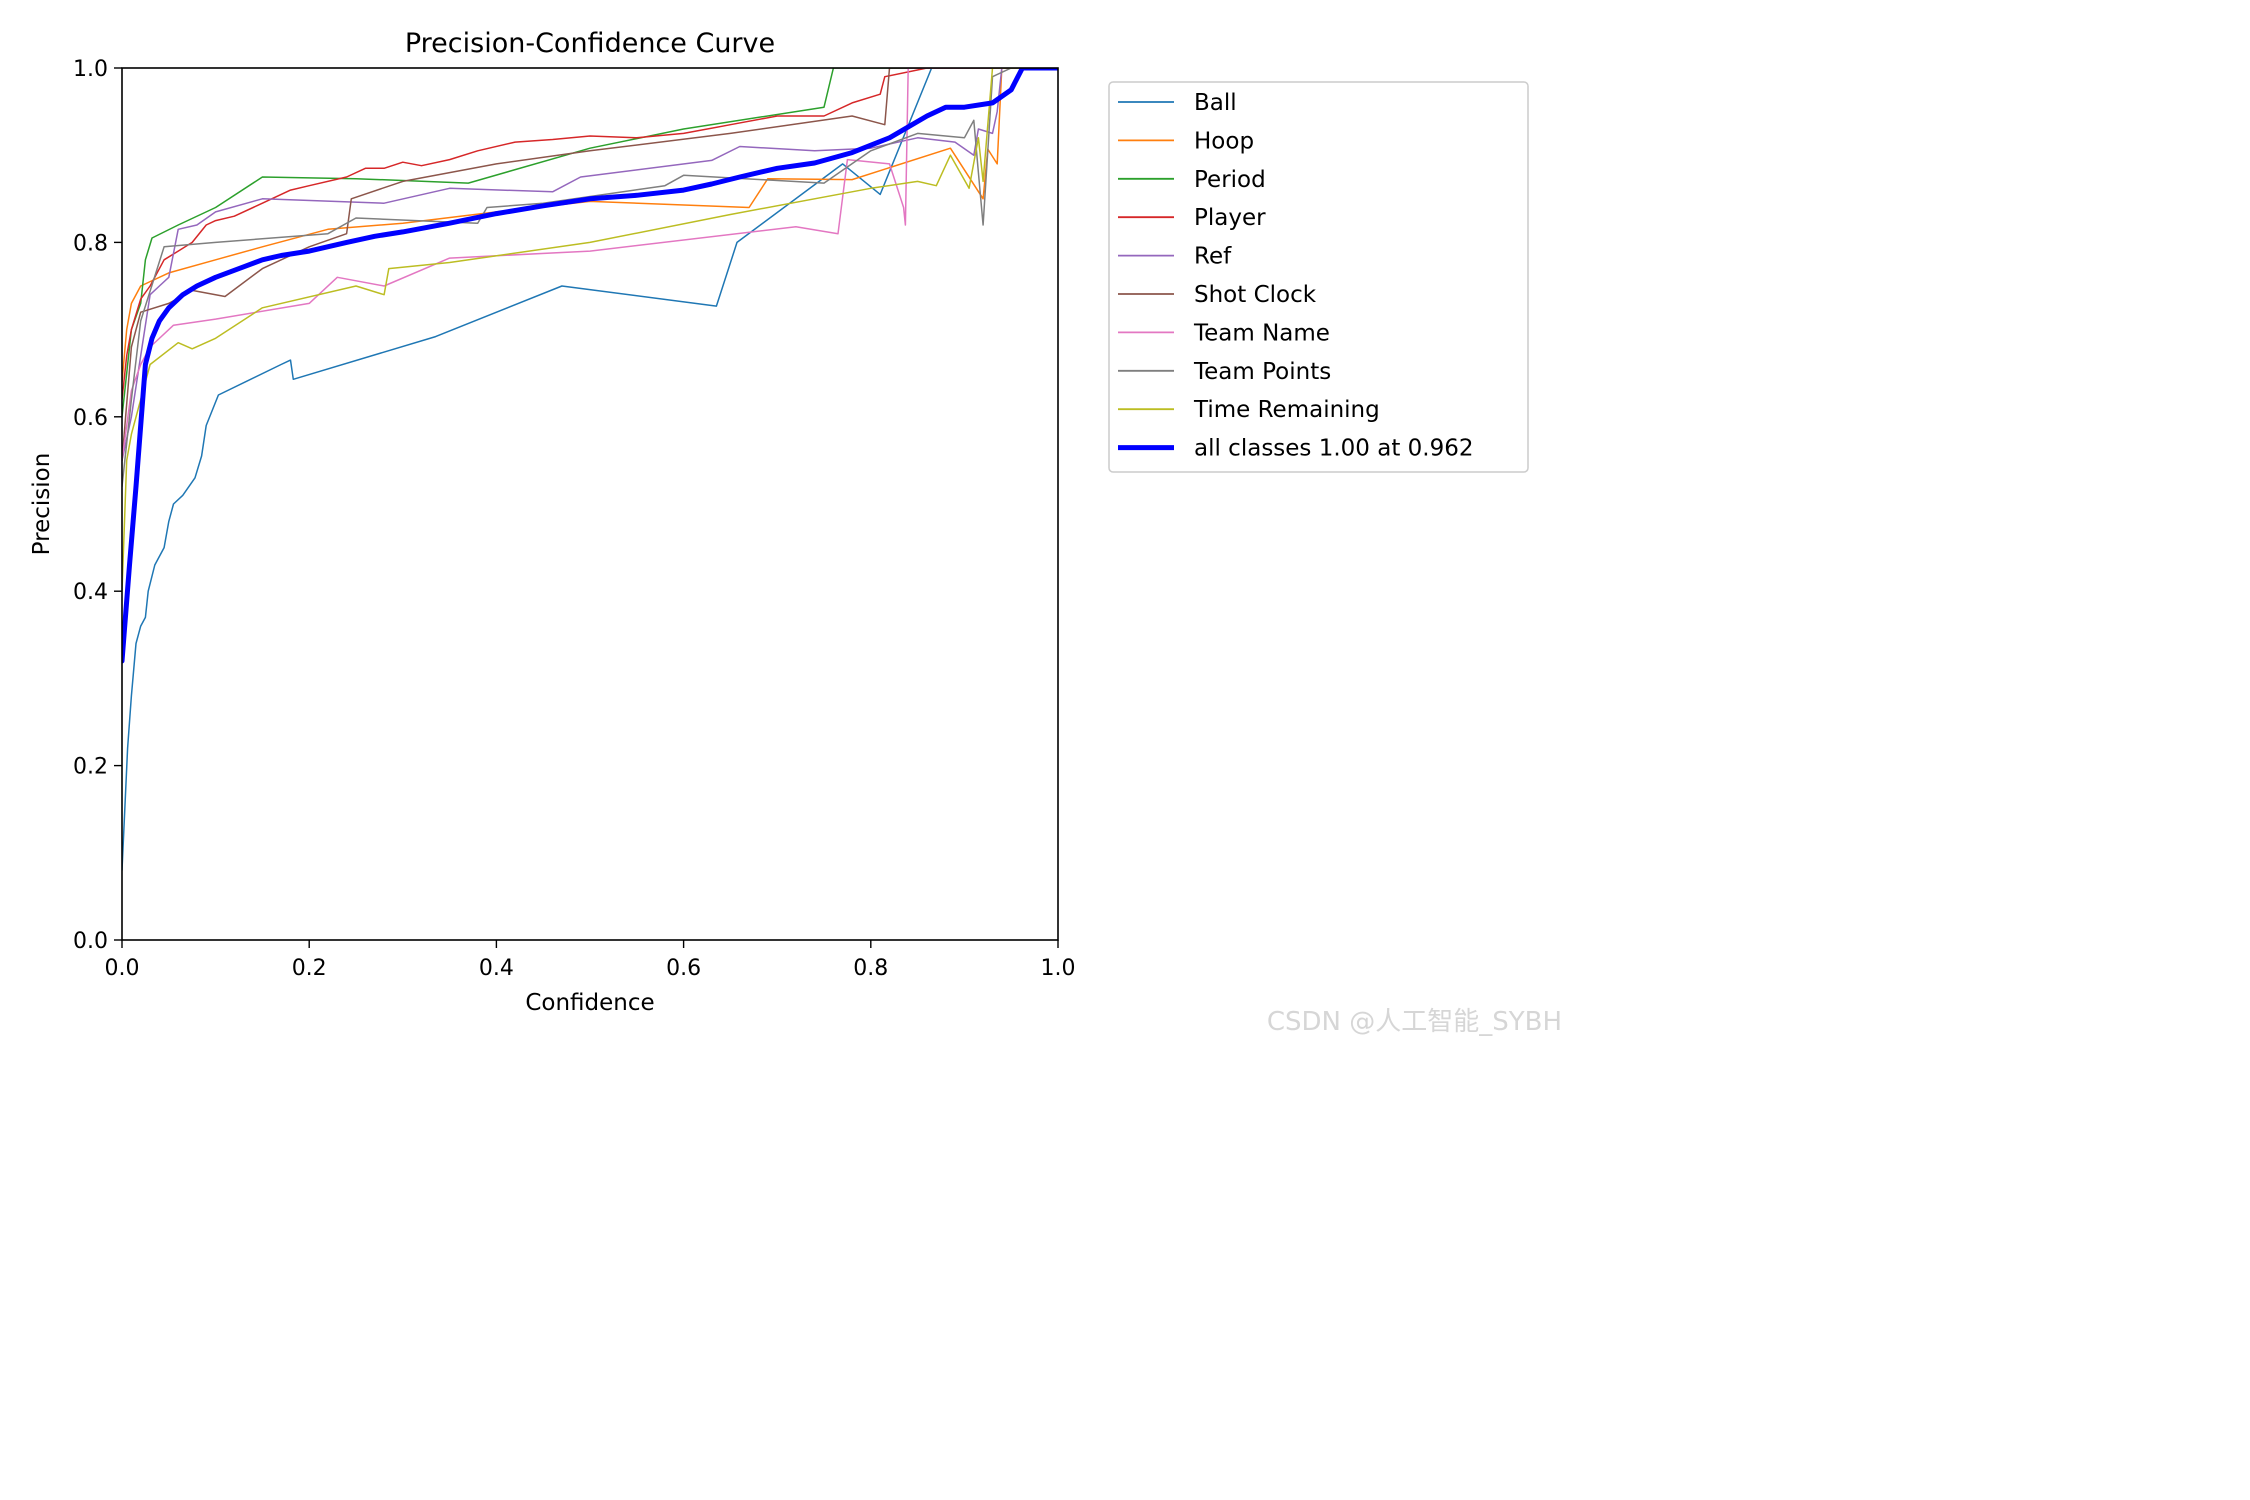  I want to click on legend-box, so click(1318, 277).